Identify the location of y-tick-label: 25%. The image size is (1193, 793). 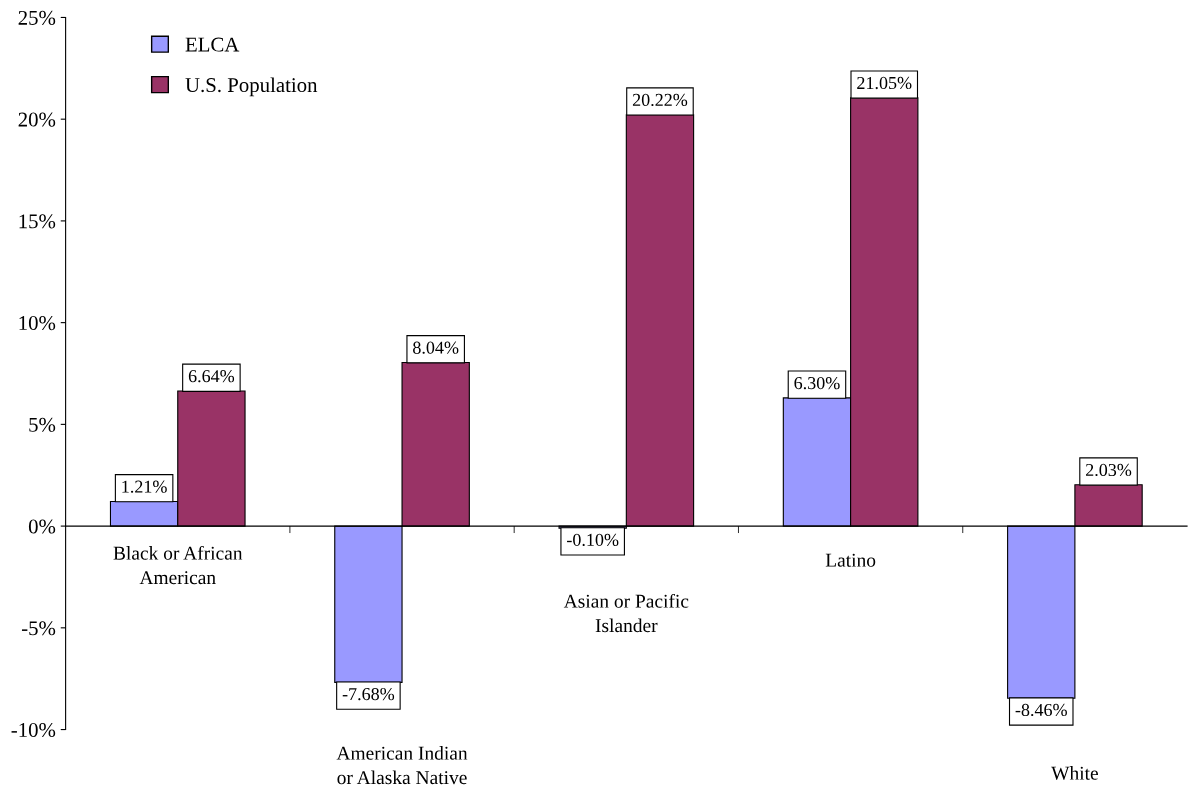
(37, 17).